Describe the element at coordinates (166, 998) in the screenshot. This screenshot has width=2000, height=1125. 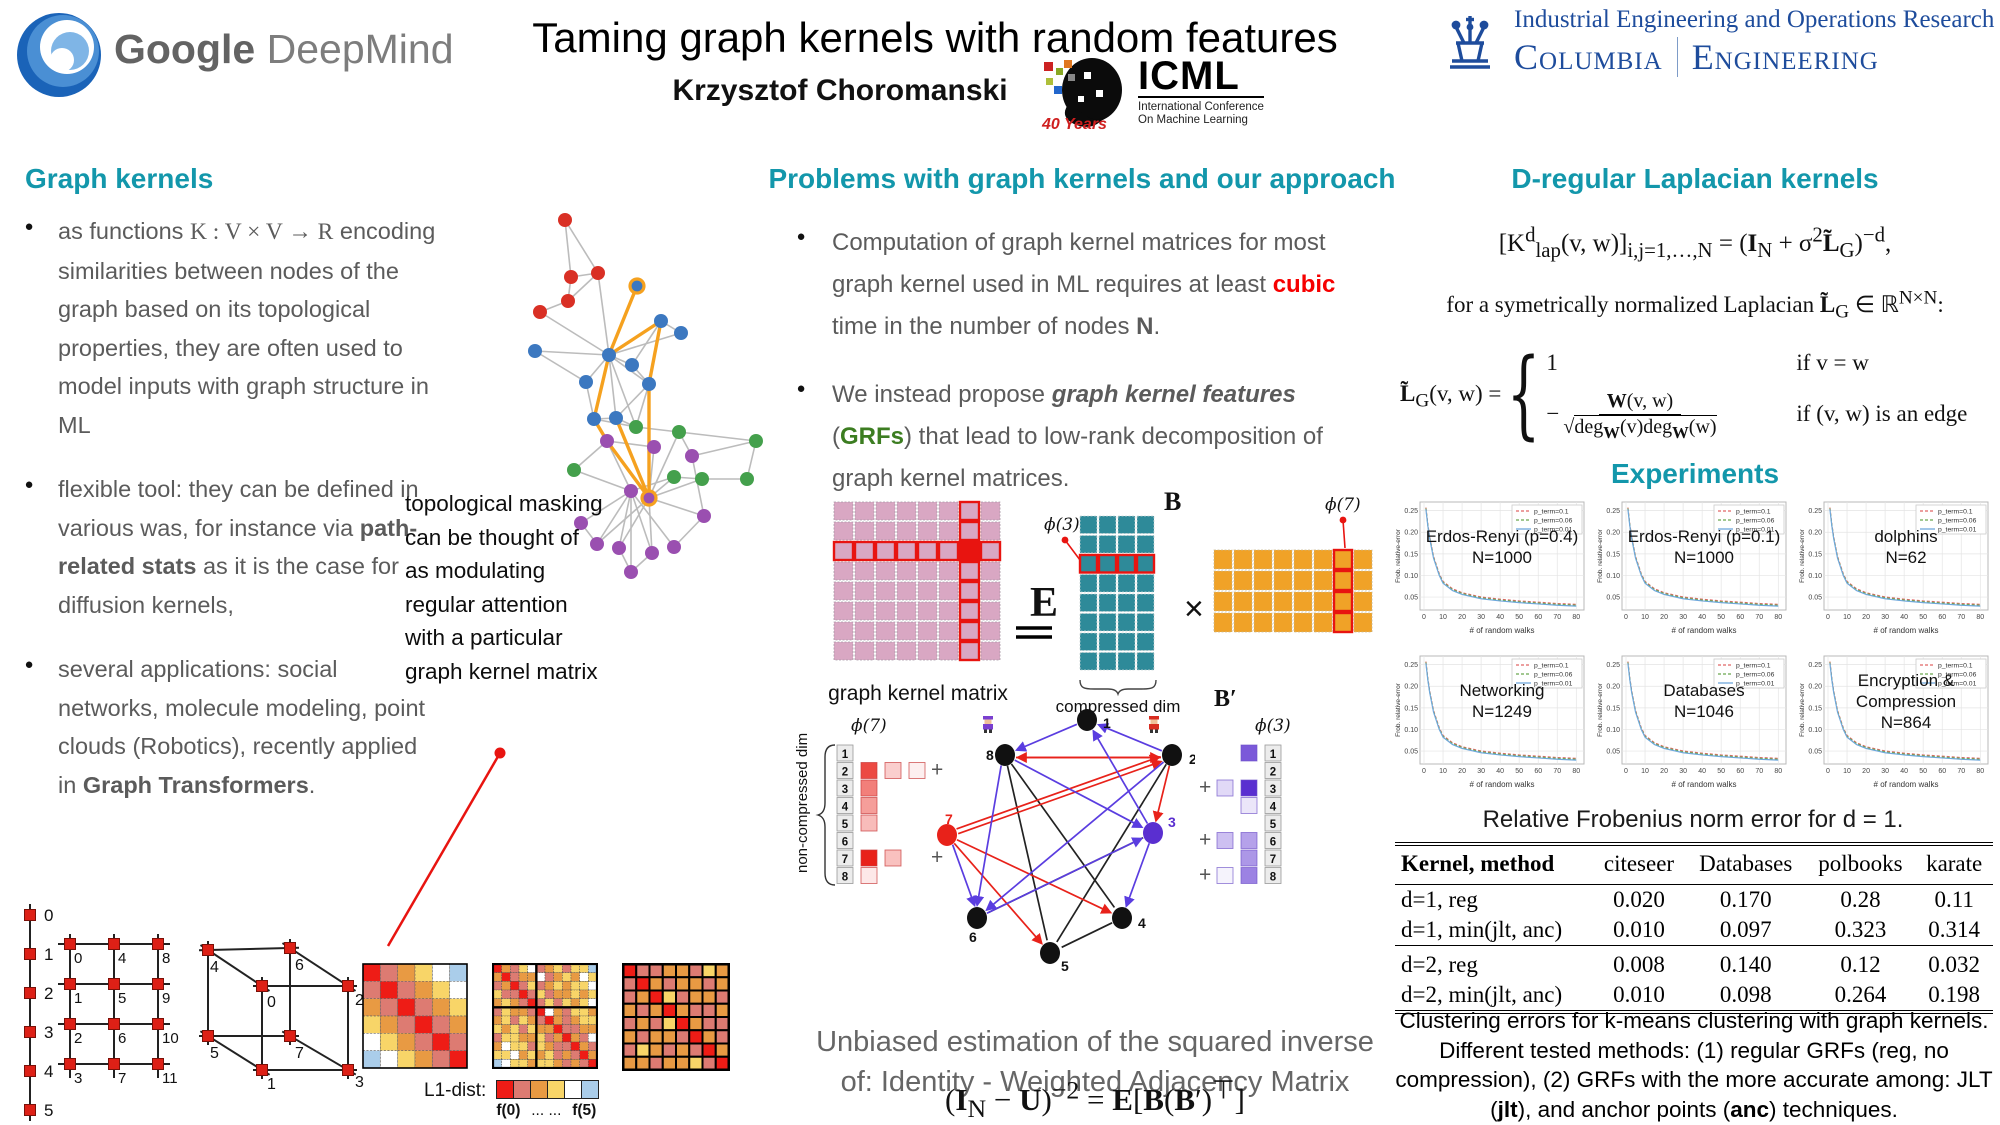
I see `svg-text: 9` at that location.